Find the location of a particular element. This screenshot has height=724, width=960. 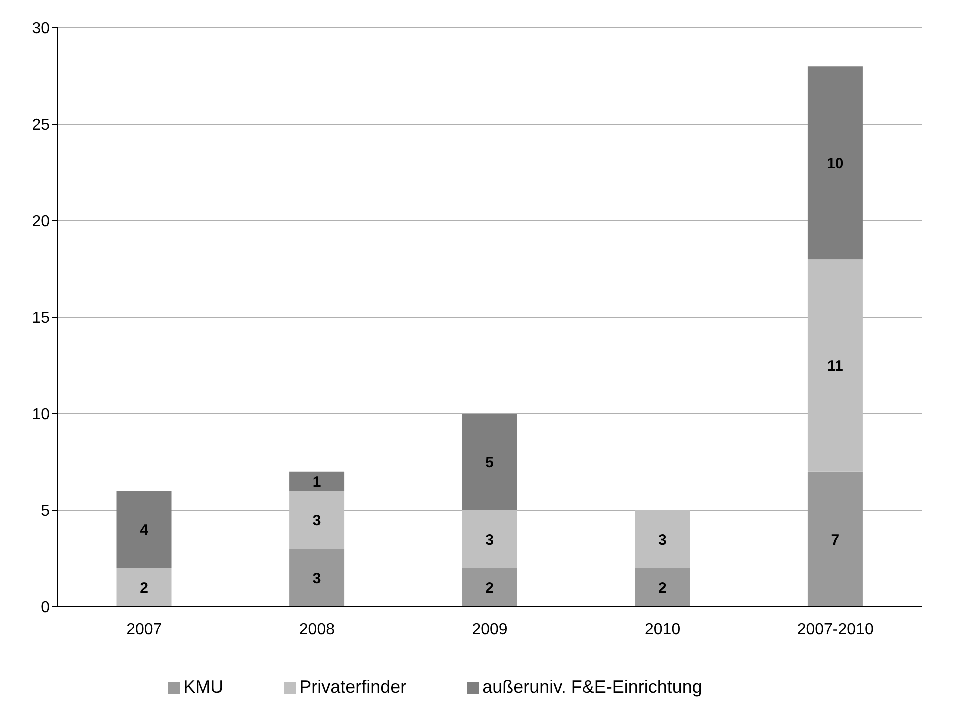

x-tick-label: 2007 is located at coordinates (144, 629).